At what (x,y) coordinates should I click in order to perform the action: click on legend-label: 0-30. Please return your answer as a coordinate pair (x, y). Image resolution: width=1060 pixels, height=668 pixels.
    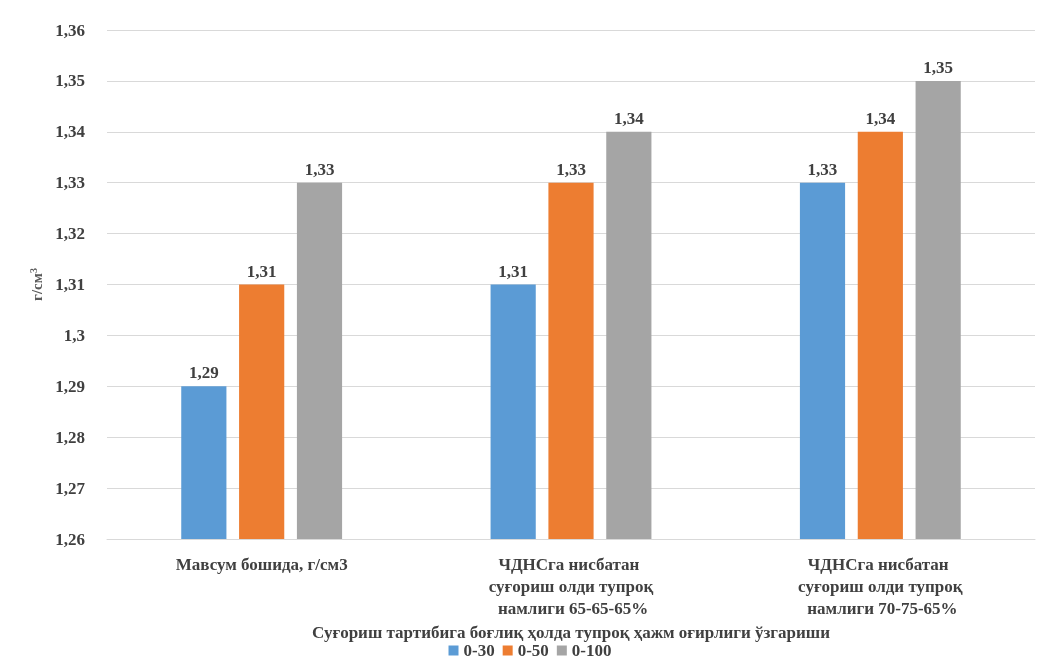
    Looking at the image, I should click on (479, 650).